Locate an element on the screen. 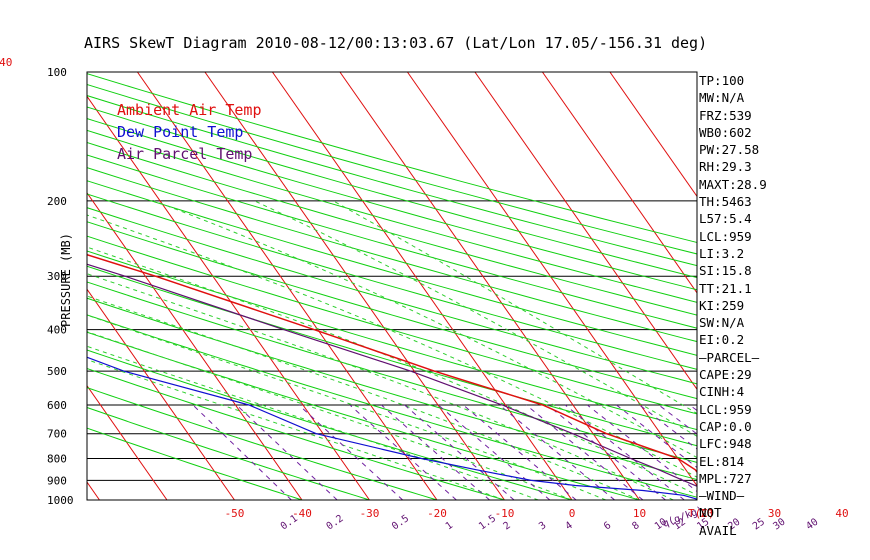  bottom-temp-tick-label: 30 is located at coordinates (774, 513).